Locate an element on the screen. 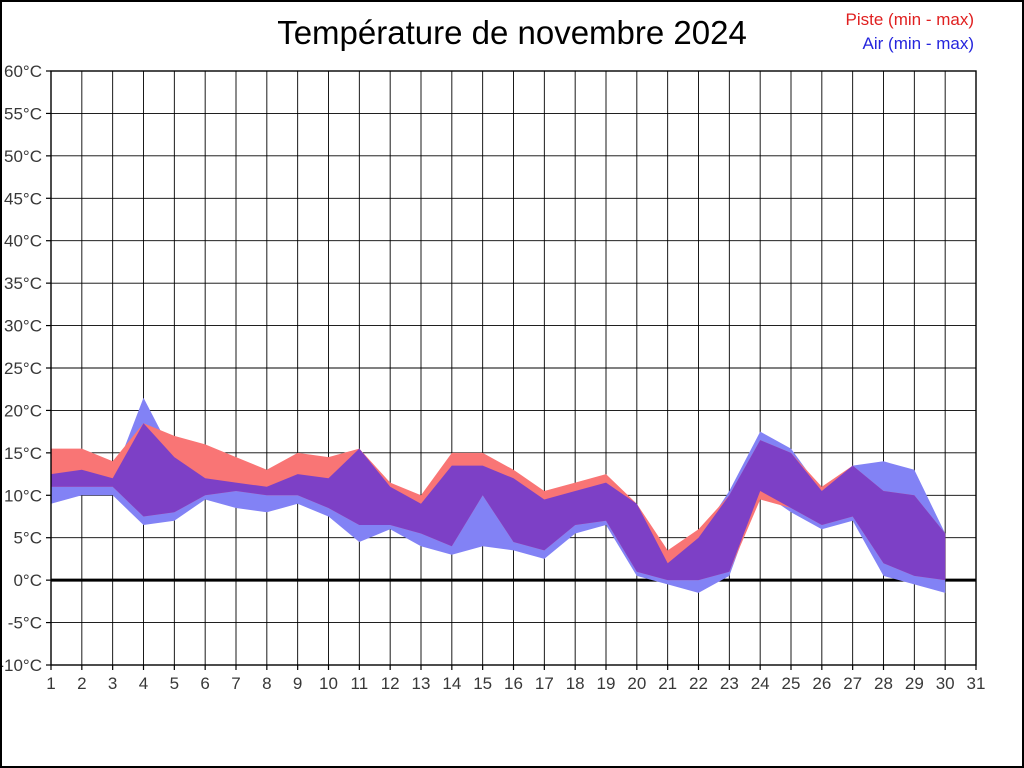 Image resolution: width=1024 pixels, height=768 pixels. x-tick-label: 9 is located at coordinates (297, 683).